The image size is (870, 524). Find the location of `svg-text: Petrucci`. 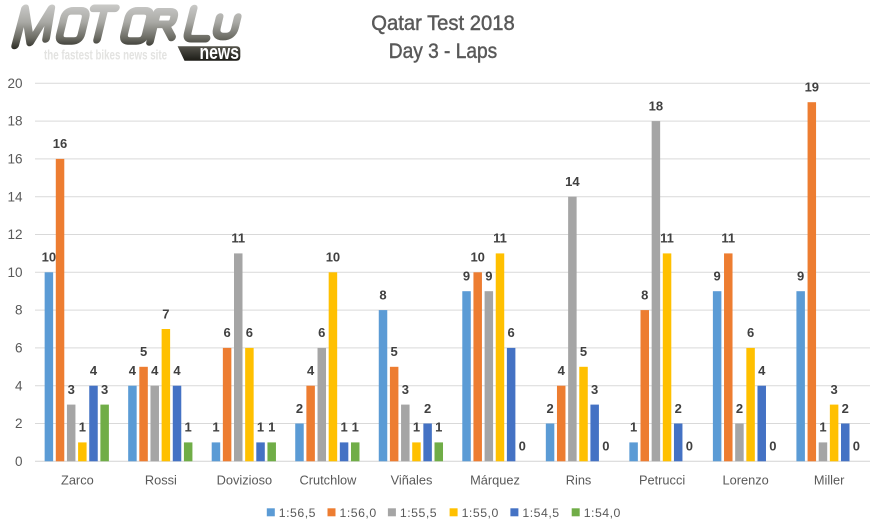

svg-text: Petrucci is located at coordinates (662, 480).